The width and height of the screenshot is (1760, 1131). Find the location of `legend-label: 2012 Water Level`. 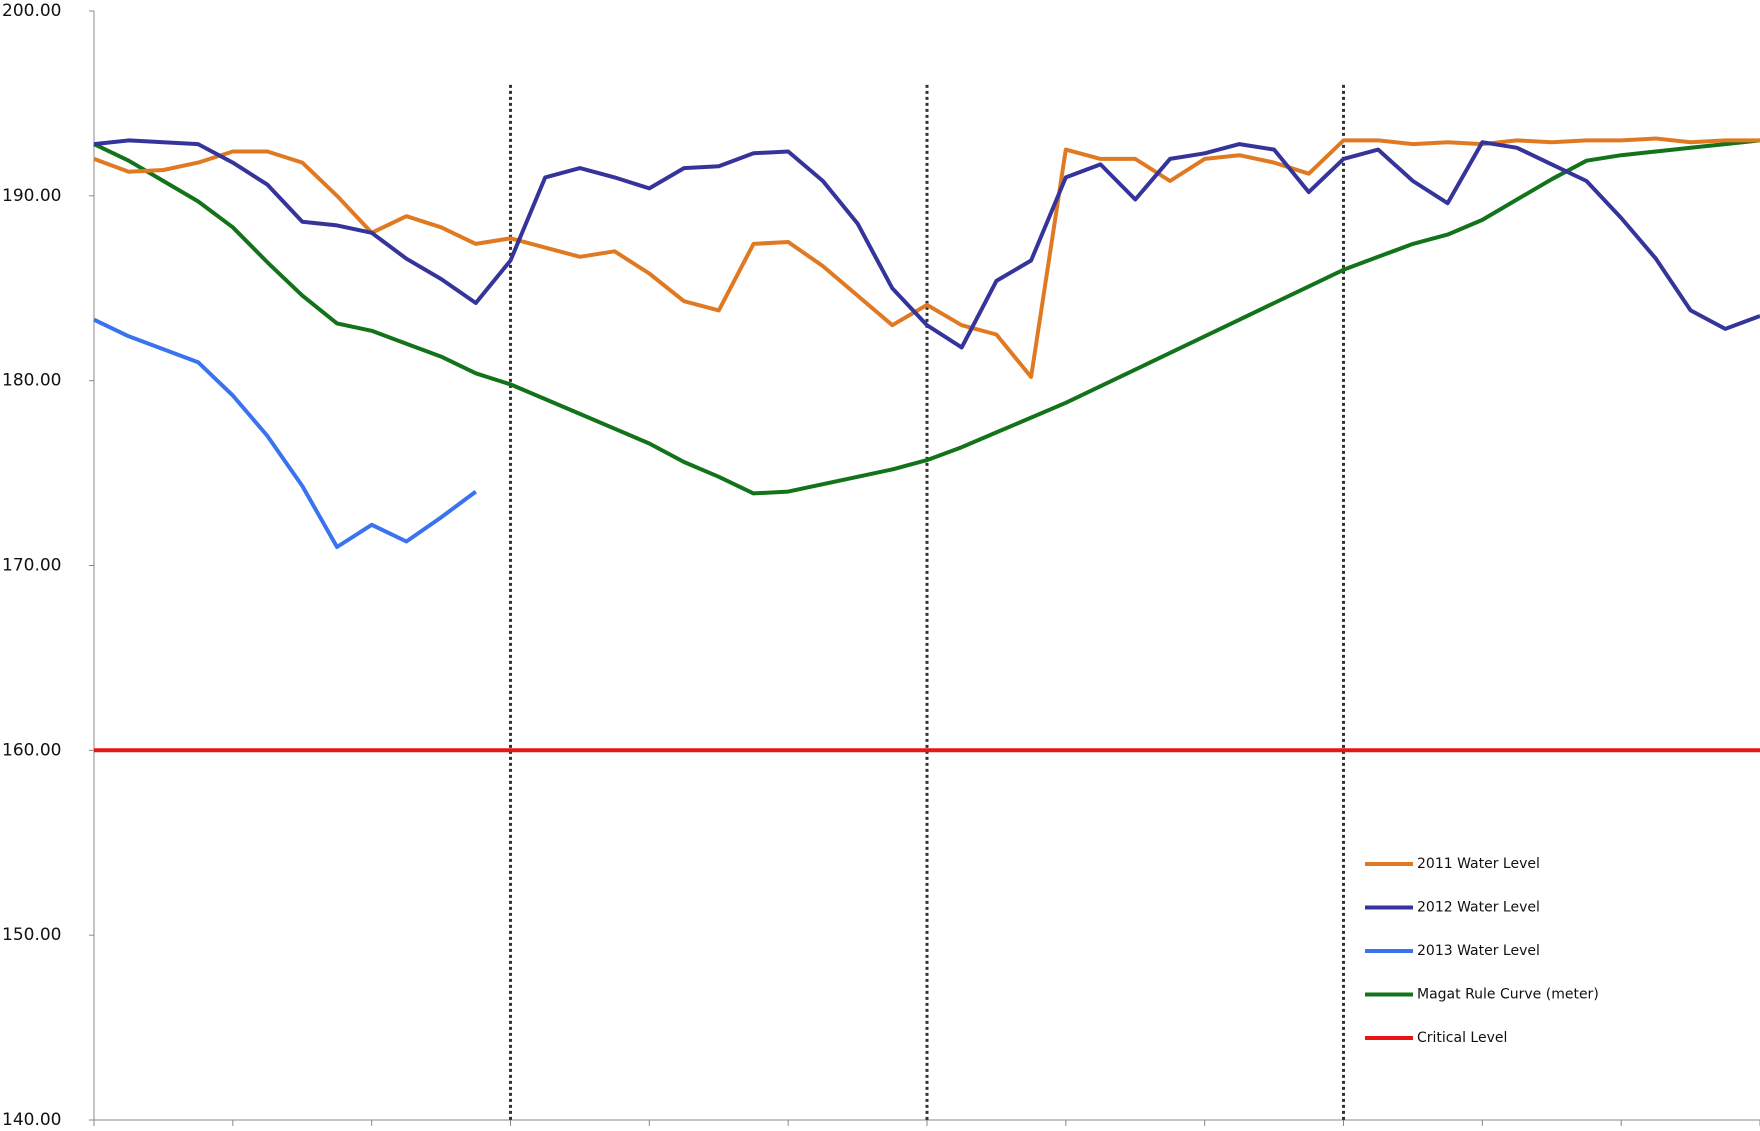

legend-label: 2012 Water Level is located at coordinates (1478, 908).